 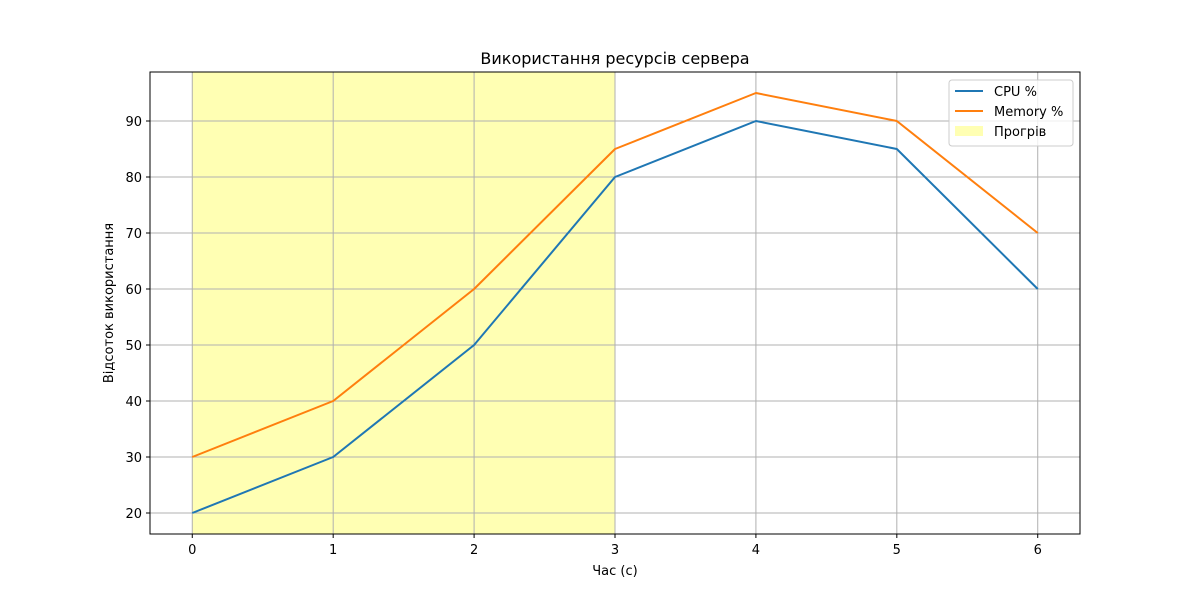 What do you see at coordinates (133, 458) in the screenshot?
I see `y-tick-label: 30` at bounding box center [133, 458].